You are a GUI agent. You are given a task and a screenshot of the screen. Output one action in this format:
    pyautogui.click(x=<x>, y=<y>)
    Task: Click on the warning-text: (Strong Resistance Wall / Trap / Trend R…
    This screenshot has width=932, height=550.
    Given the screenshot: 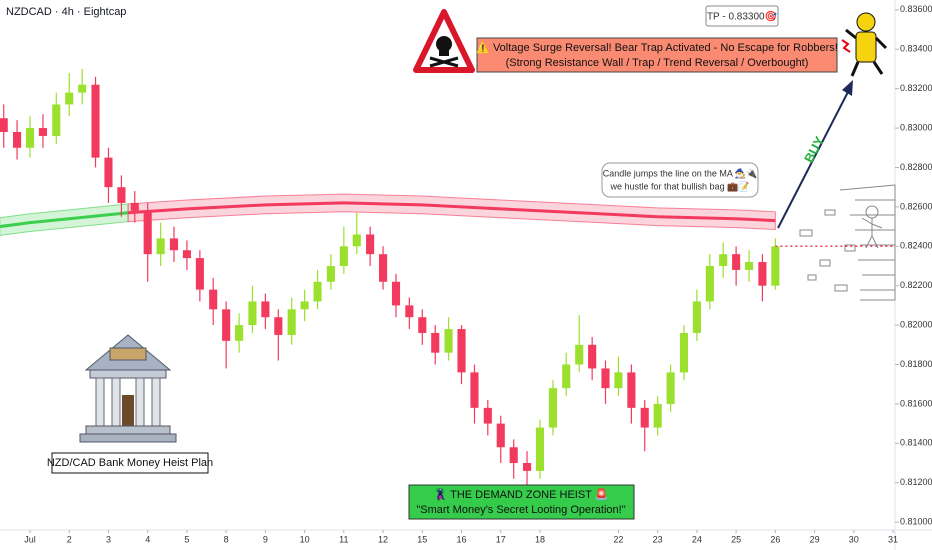 What is the action you would take?
    pyautogui.click(x=657, y=63)
    